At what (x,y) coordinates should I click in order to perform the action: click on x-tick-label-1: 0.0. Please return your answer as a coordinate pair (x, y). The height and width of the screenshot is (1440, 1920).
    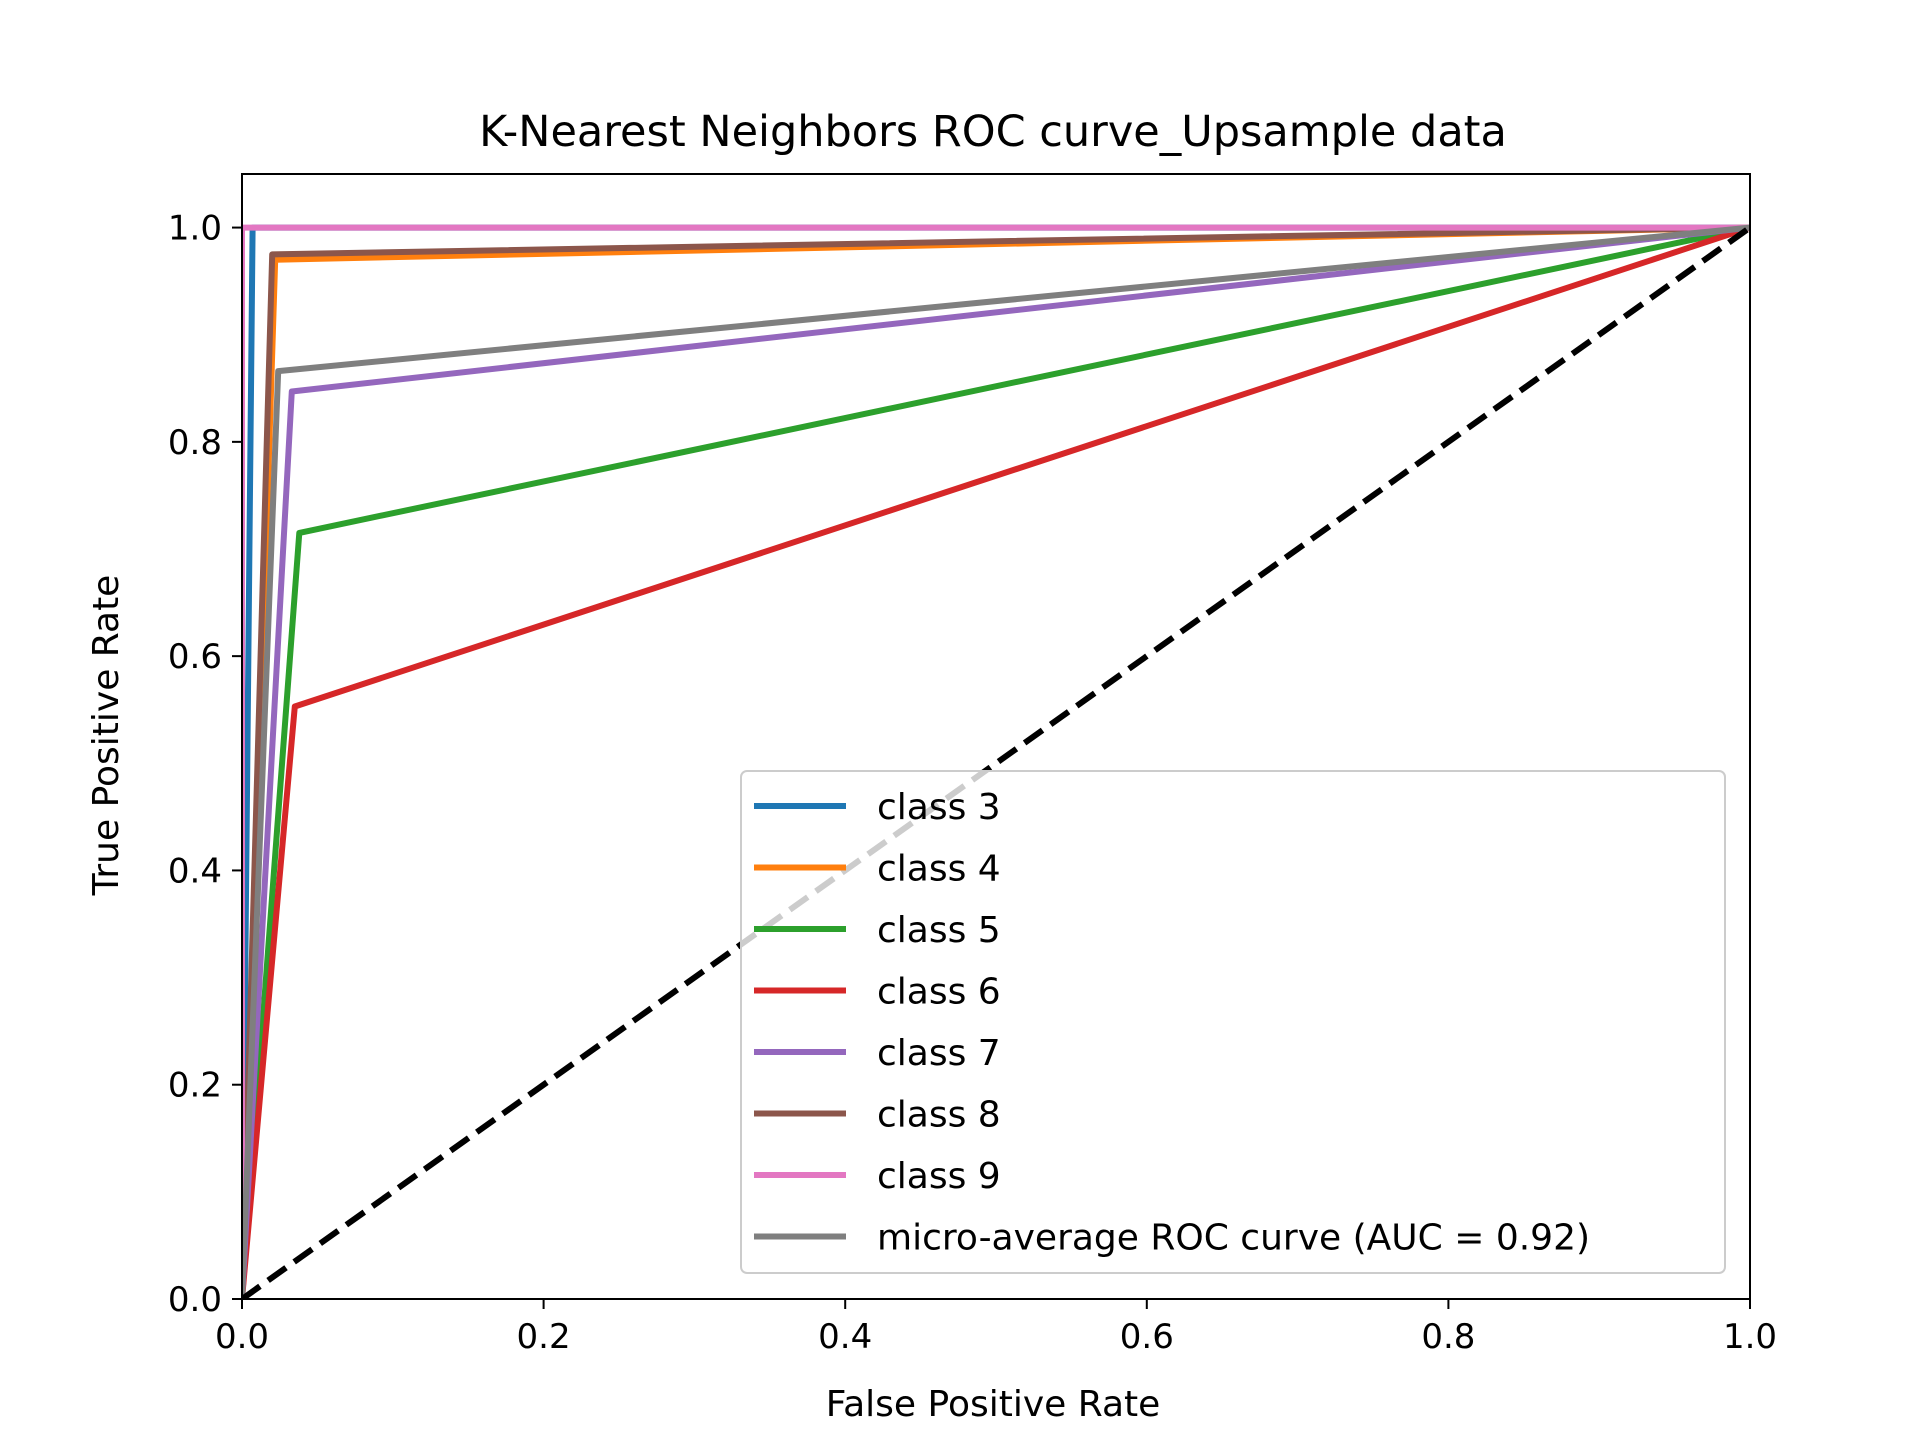
    Looking at the image, I should click on (242, 1337).